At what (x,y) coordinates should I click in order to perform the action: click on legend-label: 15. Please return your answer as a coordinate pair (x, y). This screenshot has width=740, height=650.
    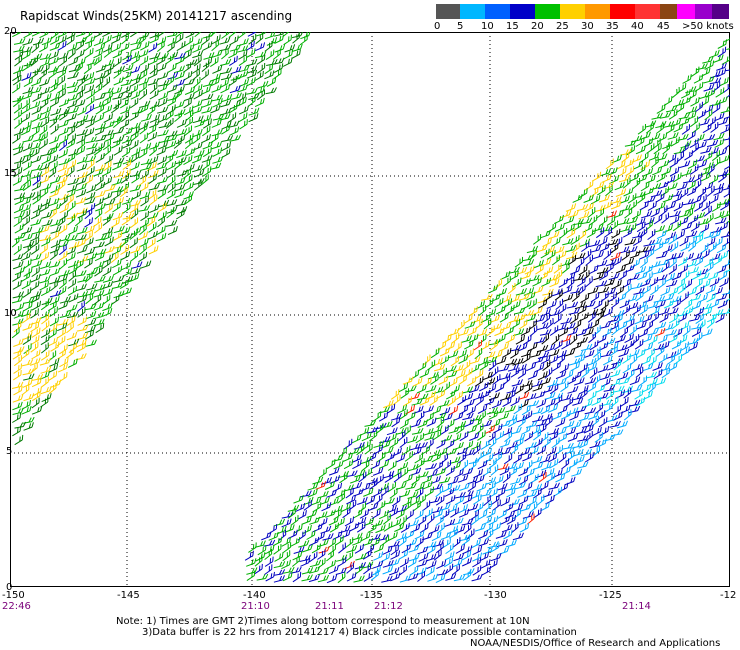
    Looking at the image, I should click on (512, 26).